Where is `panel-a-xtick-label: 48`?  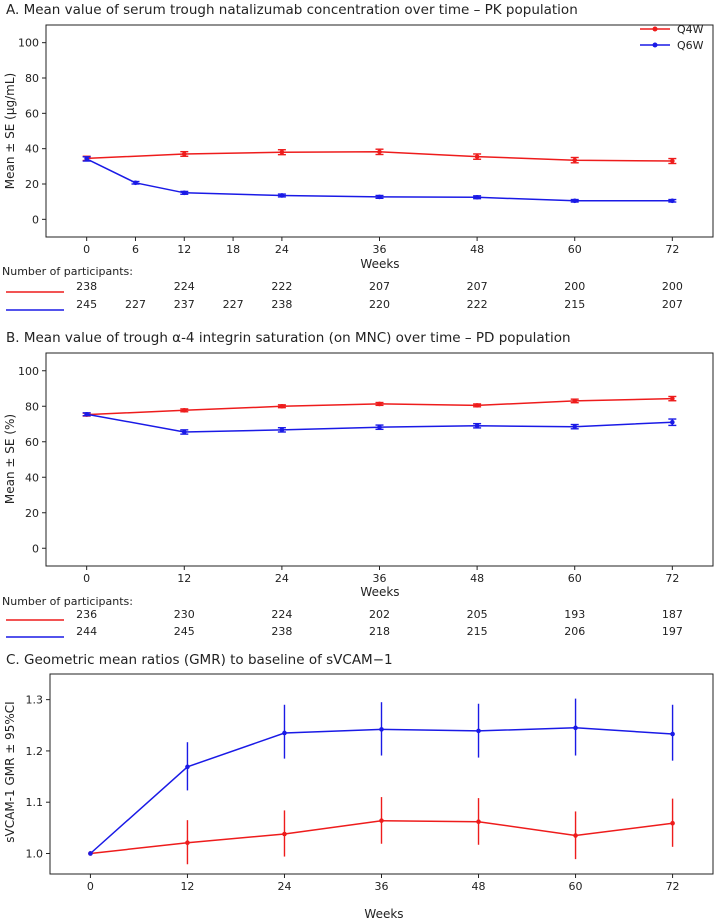
panel-a-xtick-label: 48 is located at coordinates (477, 249).